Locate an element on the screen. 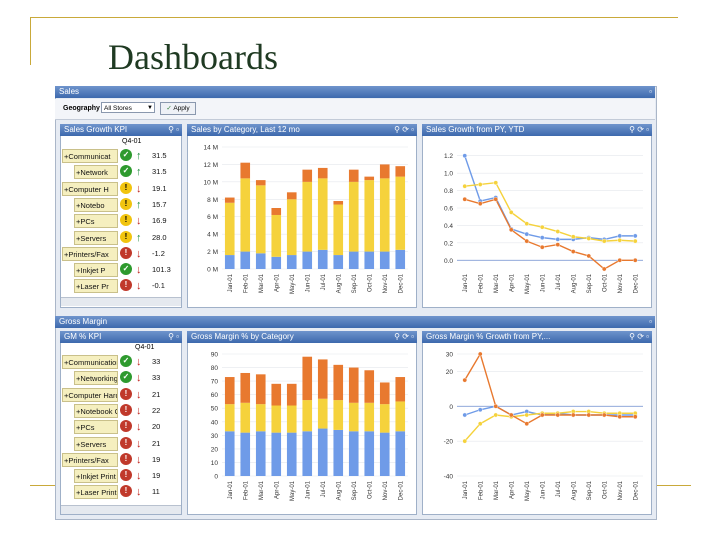  apply-label: Apply is located at coordinates (181, 108).